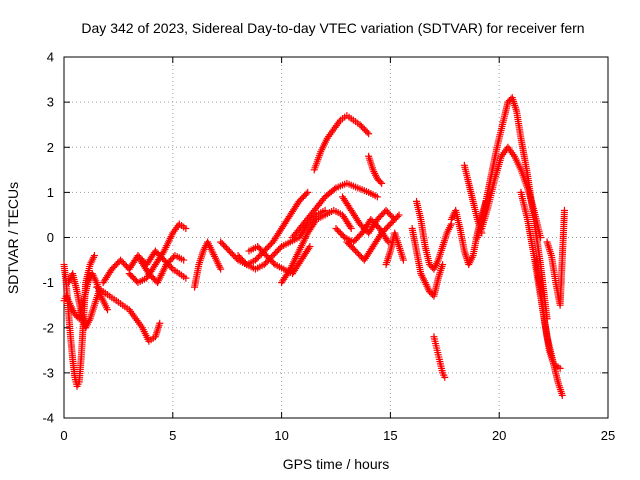  I want to click on y-tick-label: 3, so click(50, 102).